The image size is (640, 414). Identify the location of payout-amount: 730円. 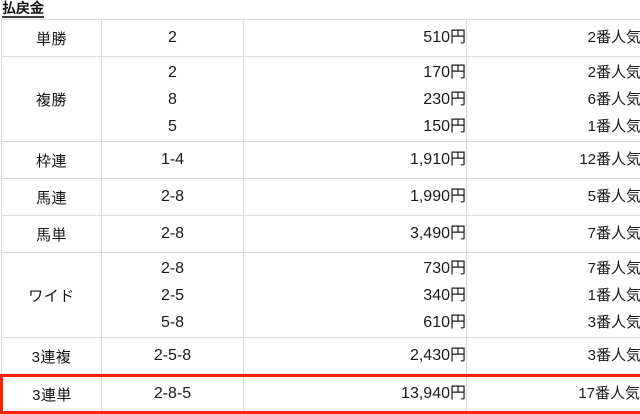
(355, 268).